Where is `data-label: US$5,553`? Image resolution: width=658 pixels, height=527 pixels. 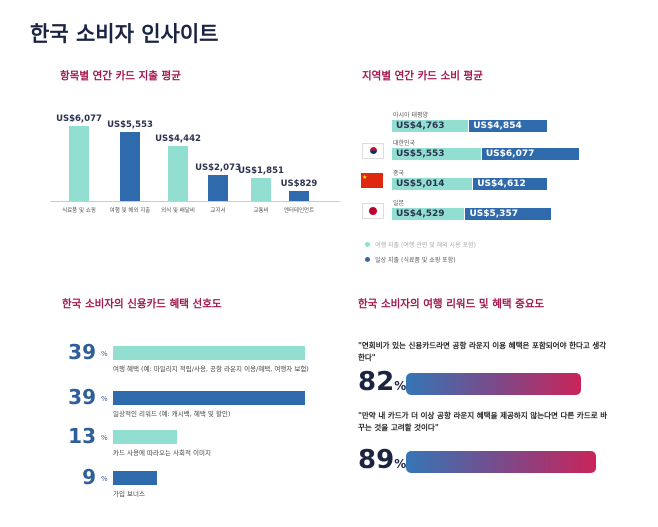
data-label: US$5,553 is located at coordinates (130, 125).